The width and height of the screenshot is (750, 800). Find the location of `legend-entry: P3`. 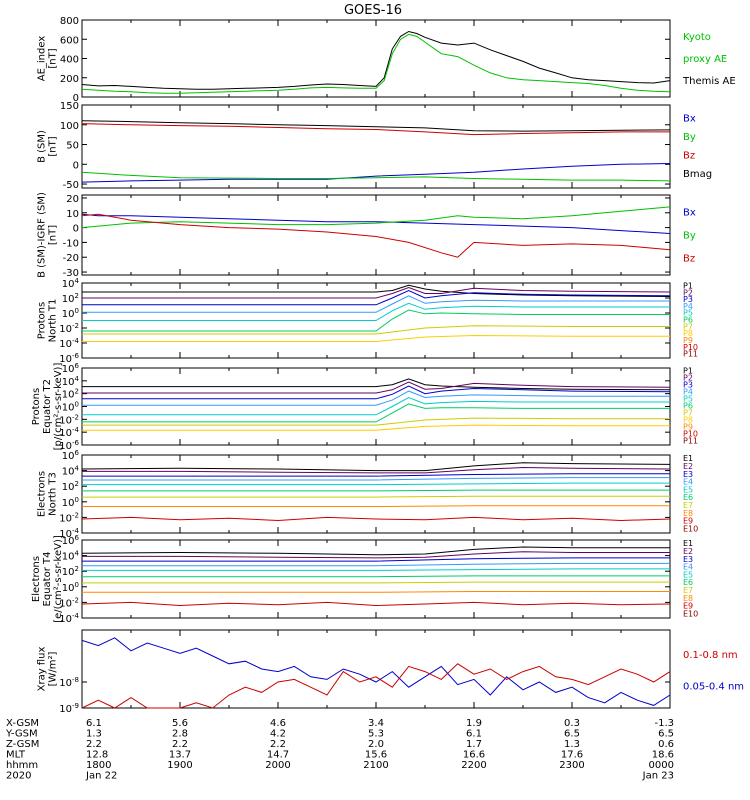

legend-entry: P3 is located at coordinates (688, 299).